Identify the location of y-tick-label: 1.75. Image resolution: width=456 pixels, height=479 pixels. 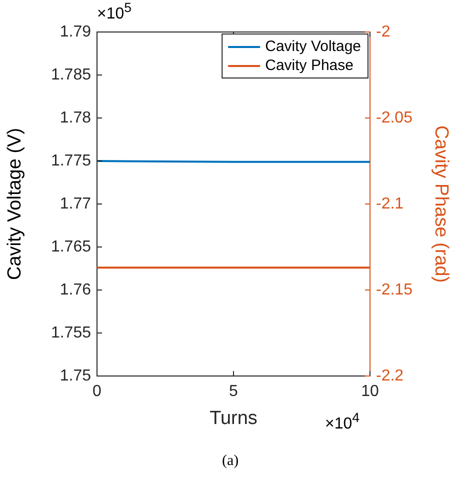
(76, 375).